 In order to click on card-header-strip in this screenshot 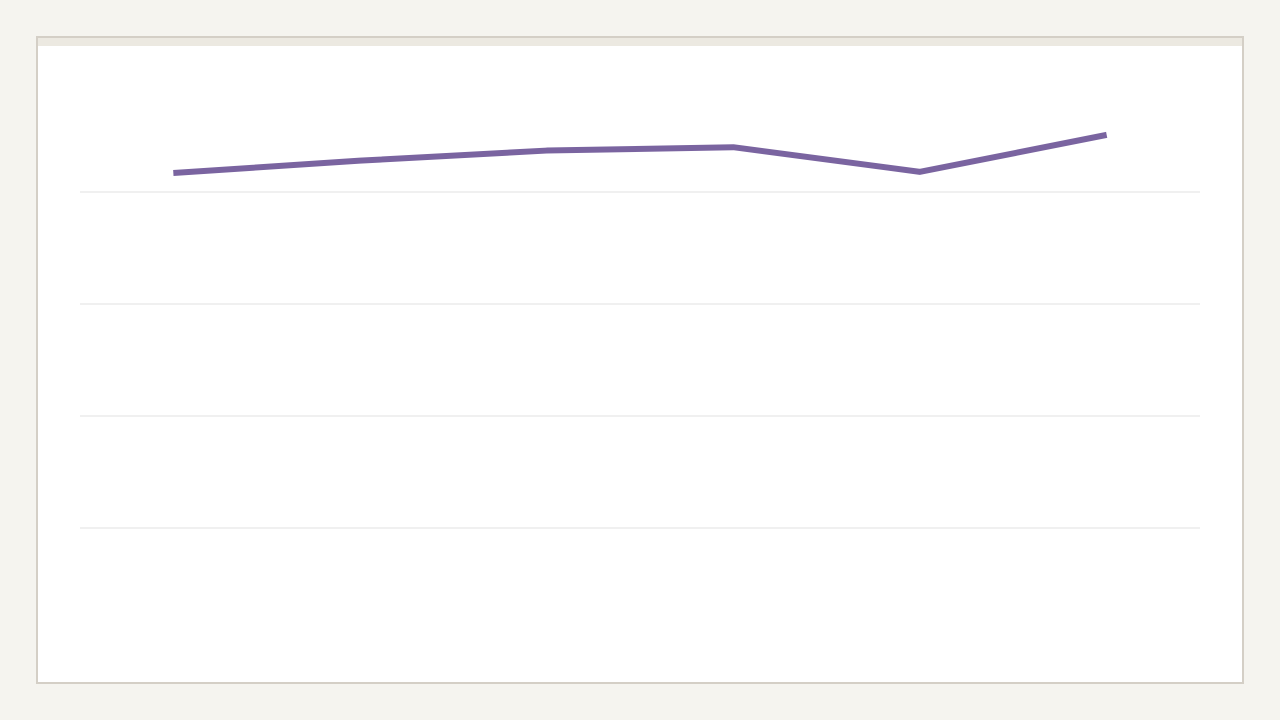, I will do `click(640, 42)`.